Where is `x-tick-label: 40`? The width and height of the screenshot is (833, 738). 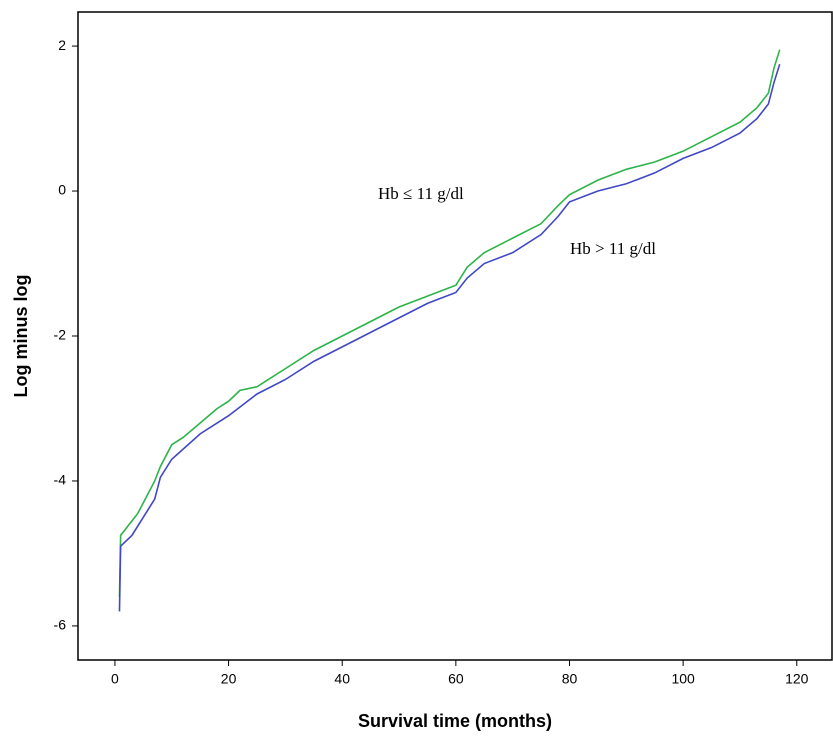 x-tick-label: 40 is located at coordinates (342, 679).